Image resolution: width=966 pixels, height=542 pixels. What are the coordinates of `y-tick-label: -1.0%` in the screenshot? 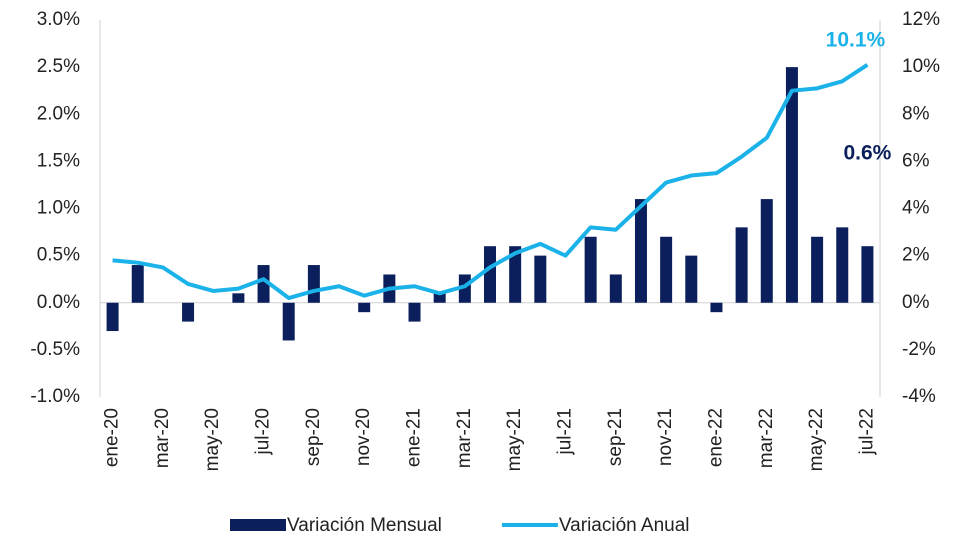 It's located at (55, 396).